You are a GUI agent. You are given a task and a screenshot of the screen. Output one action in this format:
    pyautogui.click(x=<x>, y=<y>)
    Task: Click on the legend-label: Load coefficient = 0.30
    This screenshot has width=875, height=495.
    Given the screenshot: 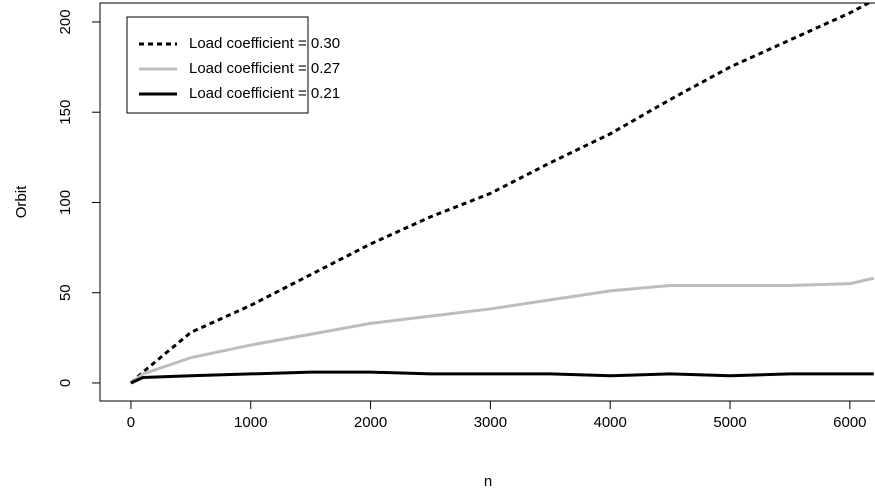 What is the action you would take?
    pyautogui.click(x=264, y=43)
    